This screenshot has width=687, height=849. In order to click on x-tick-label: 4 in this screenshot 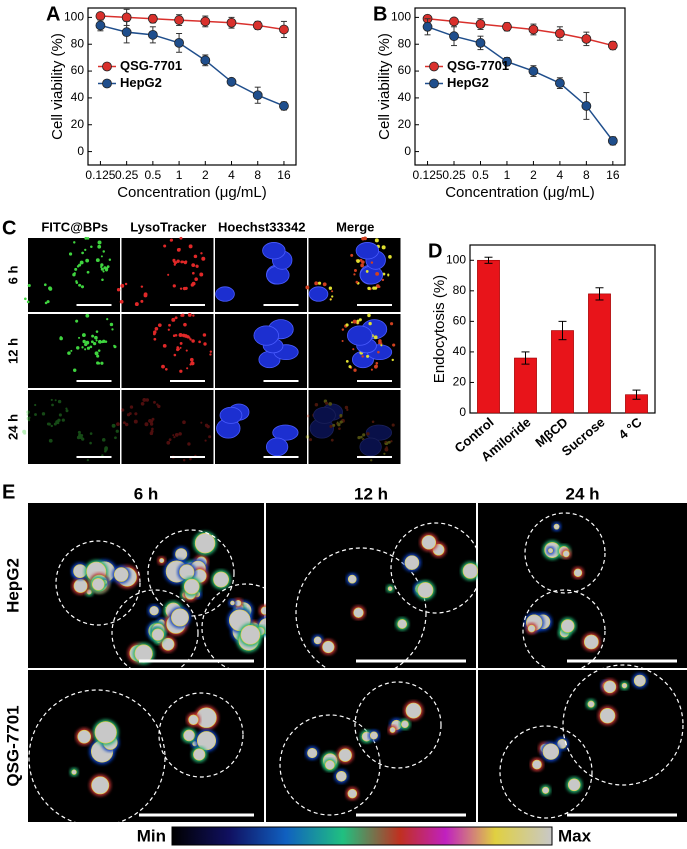, I will do `click(560, 175)`.